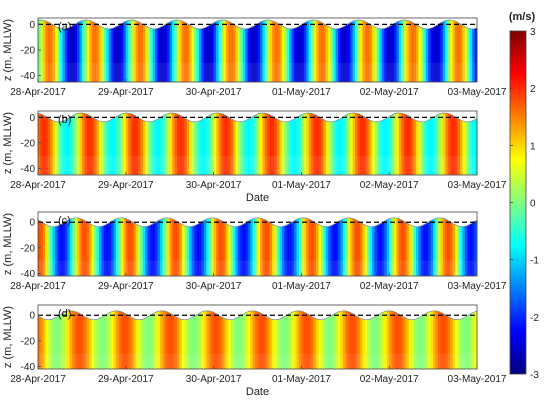  Describe the element at coordinates (32, 316) in the screenshot. I see `y-tick-label: 0` at that location.